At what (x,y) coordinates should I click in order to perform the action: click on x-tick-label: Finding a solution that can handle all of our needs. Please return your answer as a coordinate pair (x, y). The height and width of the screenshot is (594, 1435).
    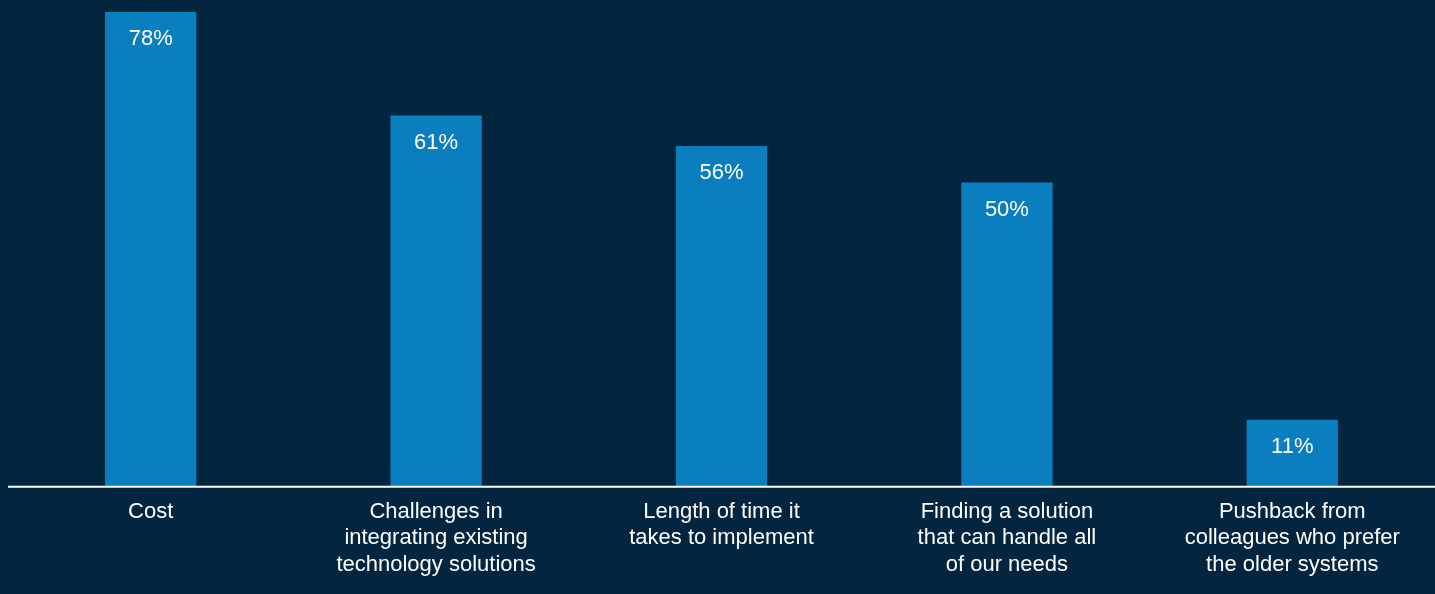
    Looking at the image, I should click on (1007, 537).